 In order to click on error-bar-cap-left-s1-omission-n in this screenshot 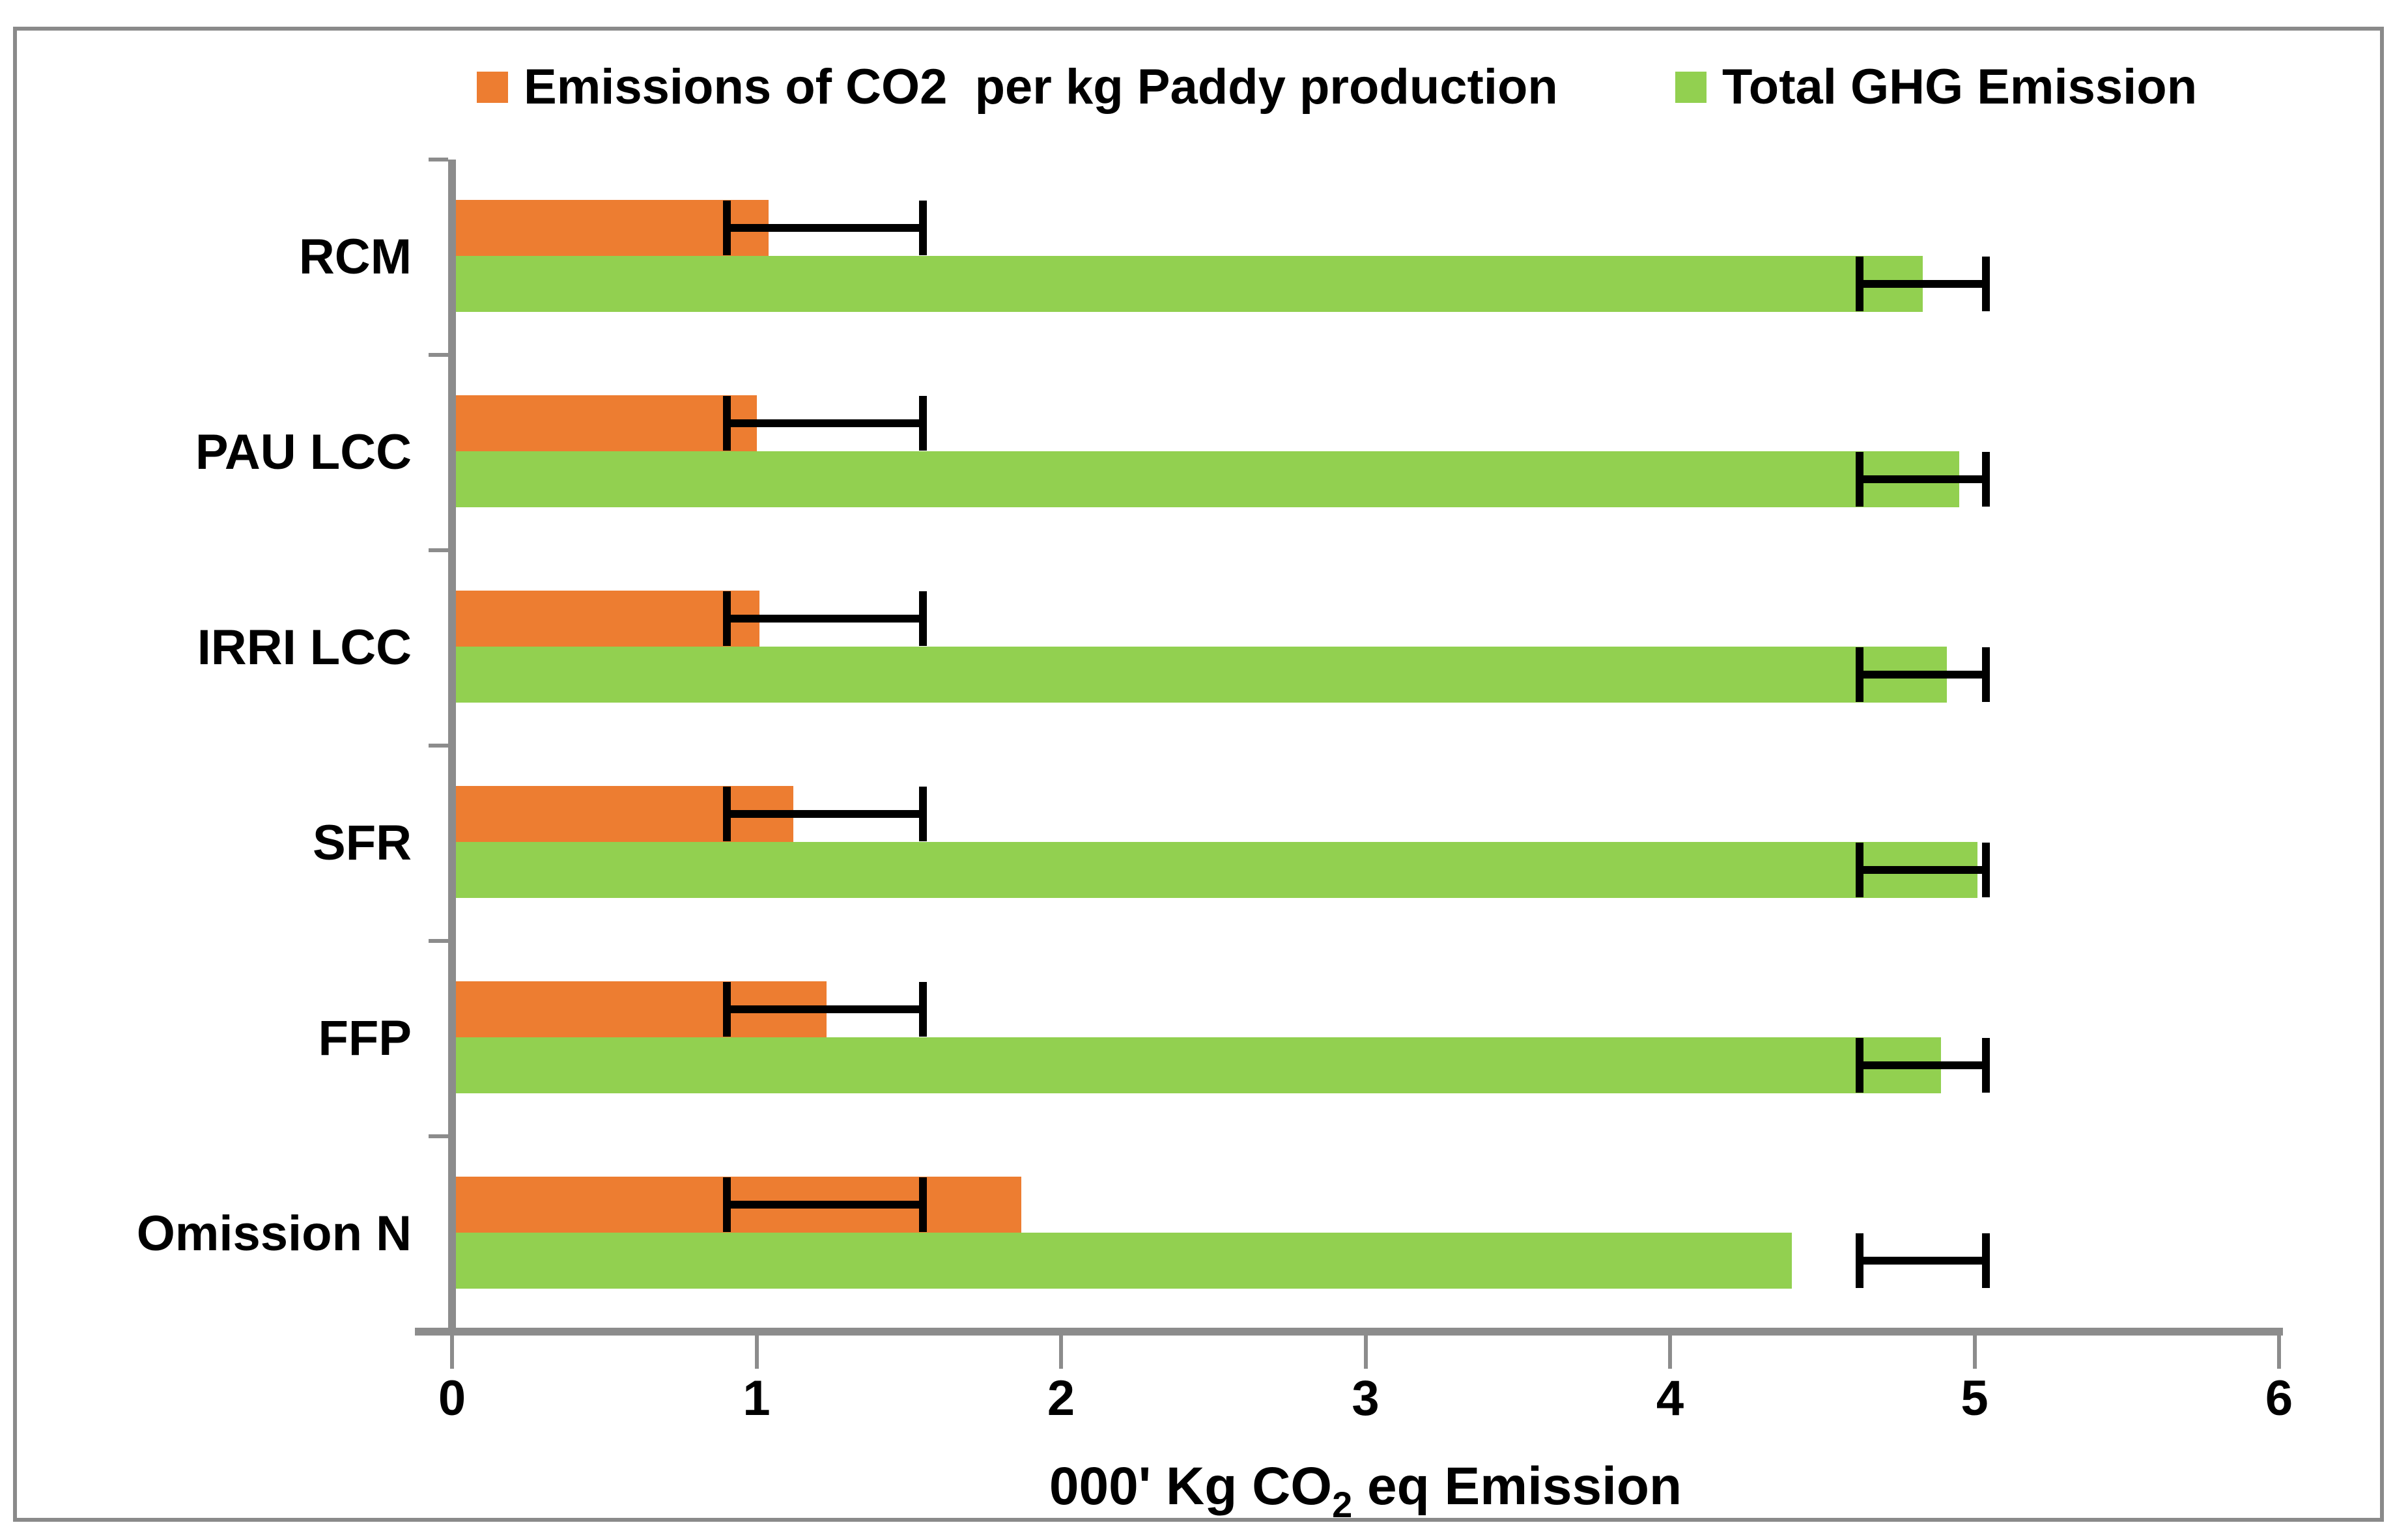, I will do `click(1860, 1261)`.